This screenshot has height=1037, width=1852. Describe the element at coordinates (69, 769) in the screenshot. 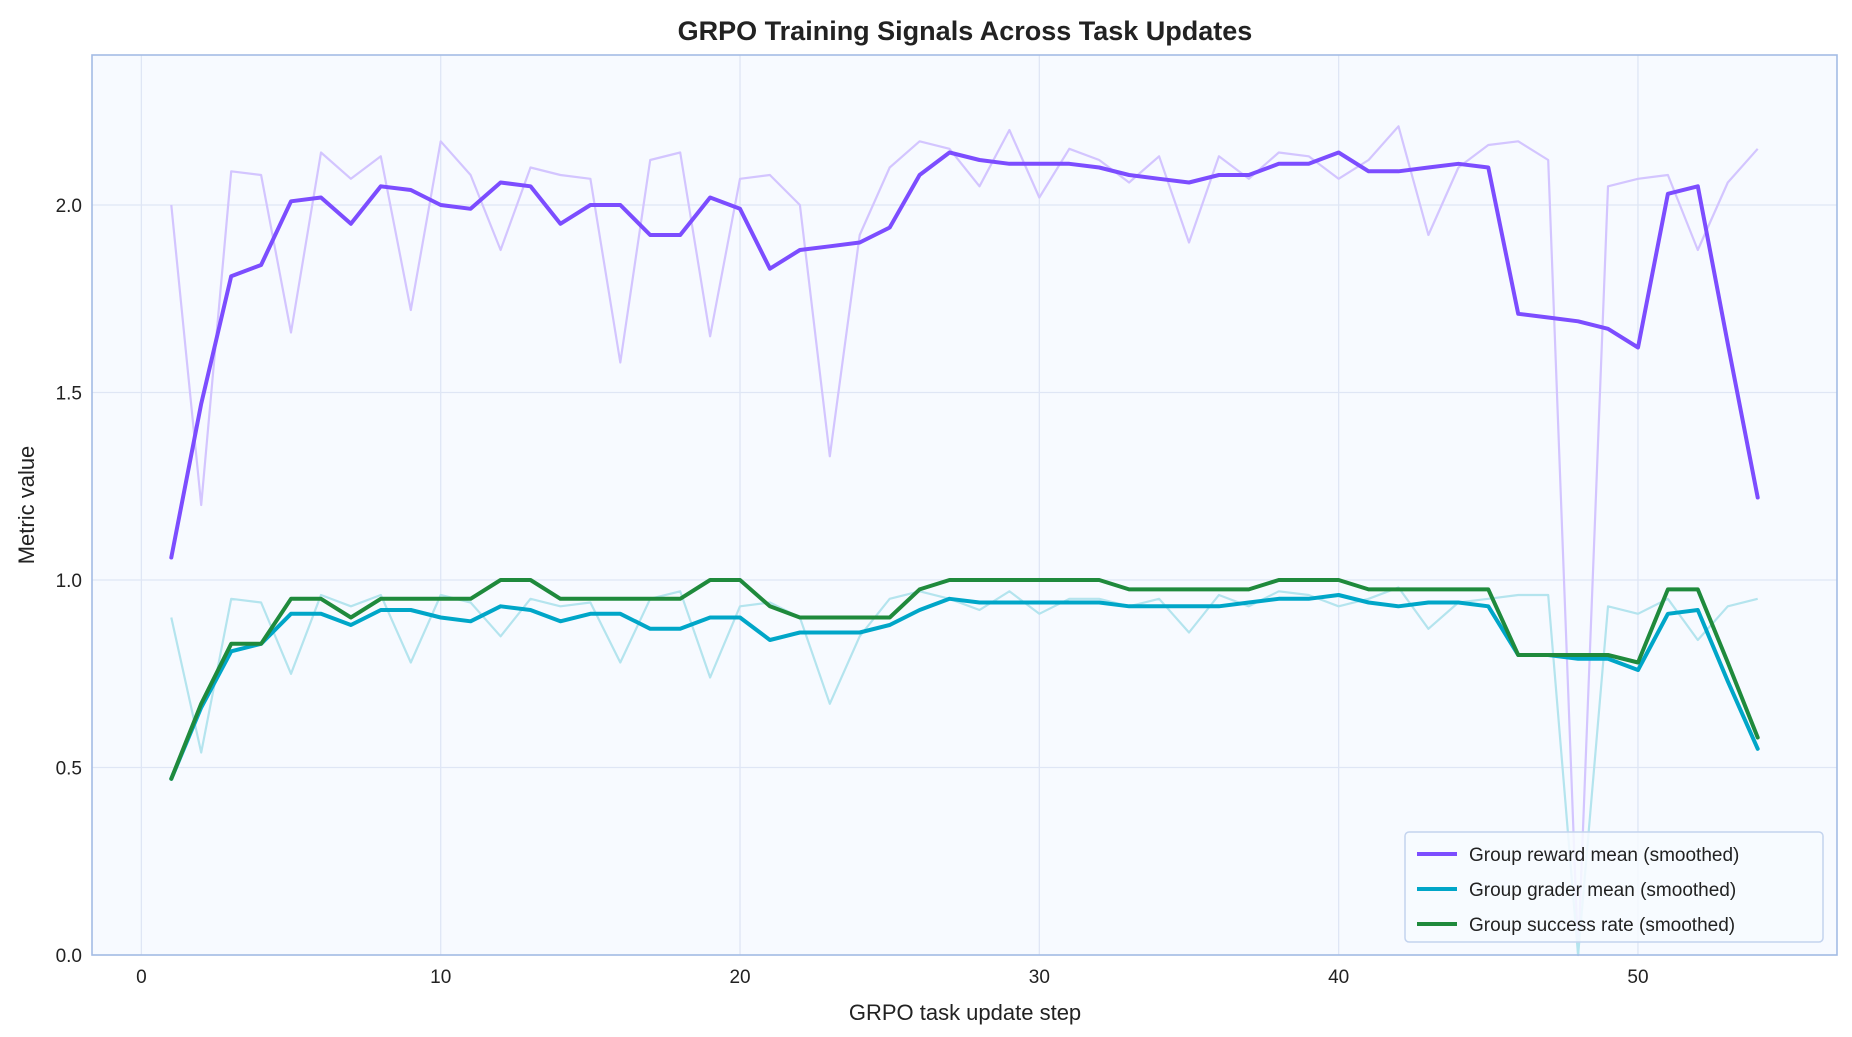

I see `y-tick-label: 0.5` at that location.